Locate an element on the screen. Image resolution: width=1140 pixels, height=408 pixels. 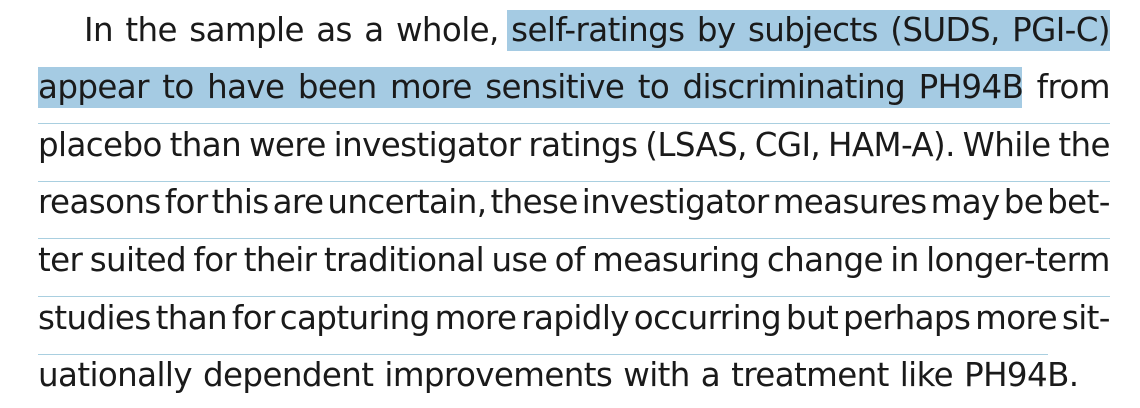
word: like is located at coordinates (926, 375).